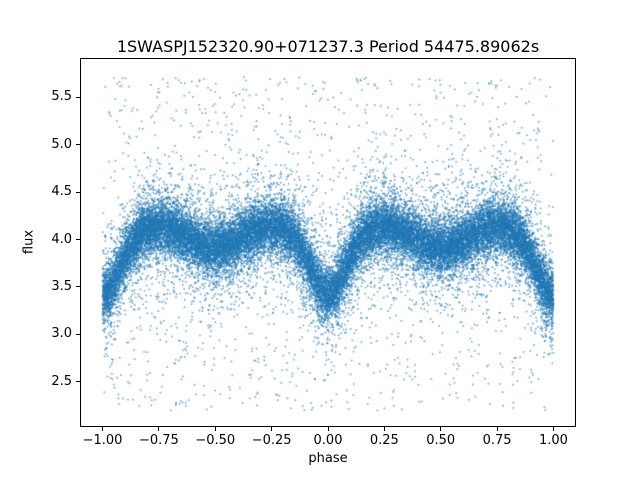 The image size is (640, 480). I want to click on y-tick-label: 4.0, so click(61, 239).